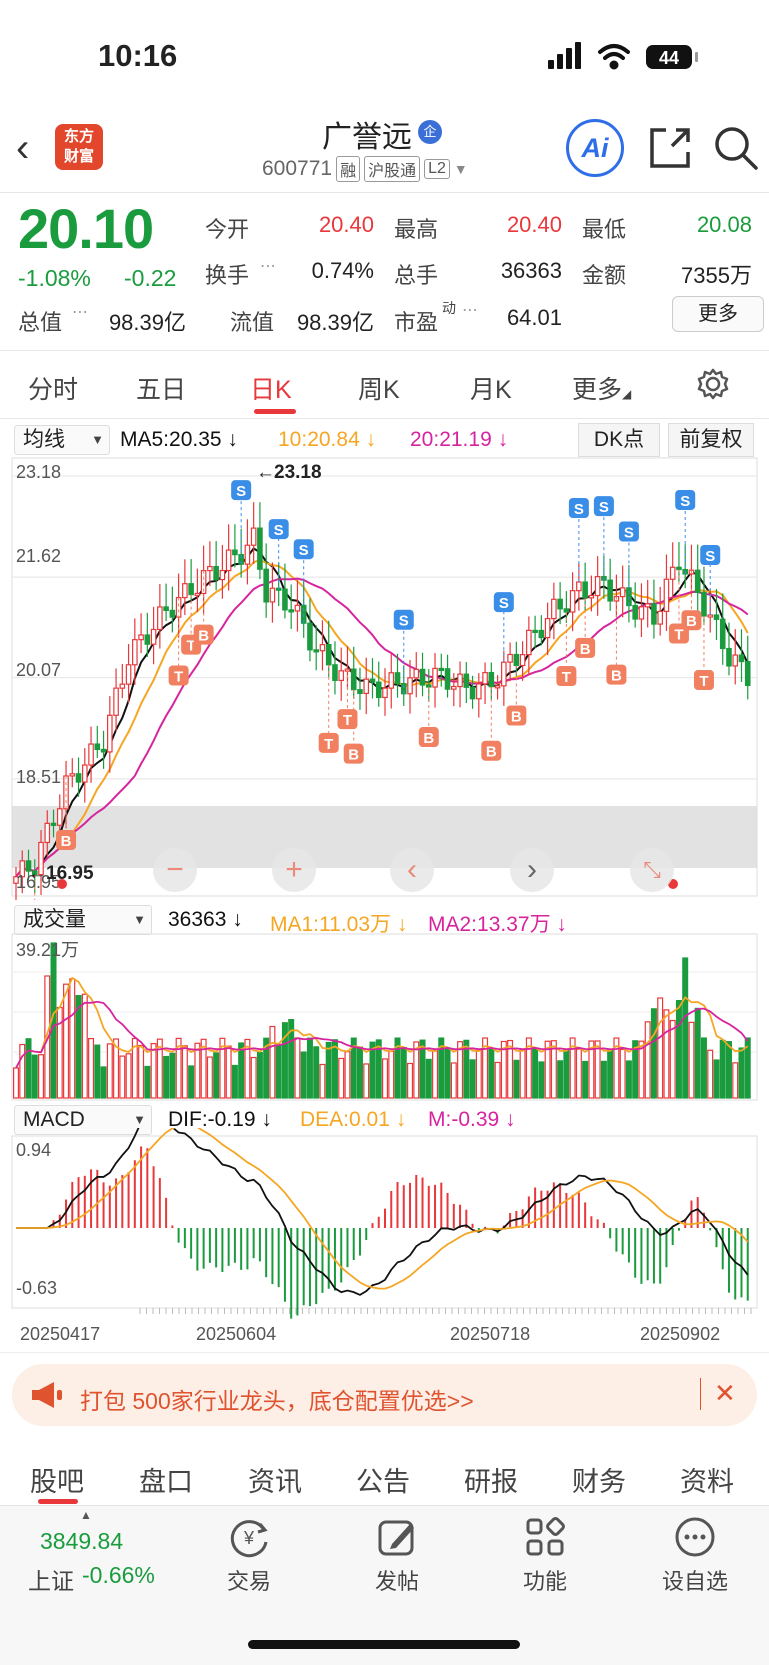 The width and height of the screenshot is (769, 1665). Describe the element at coordinates (82, 1541) in the screenshot. I see `index-value: 3849.84` at that location.